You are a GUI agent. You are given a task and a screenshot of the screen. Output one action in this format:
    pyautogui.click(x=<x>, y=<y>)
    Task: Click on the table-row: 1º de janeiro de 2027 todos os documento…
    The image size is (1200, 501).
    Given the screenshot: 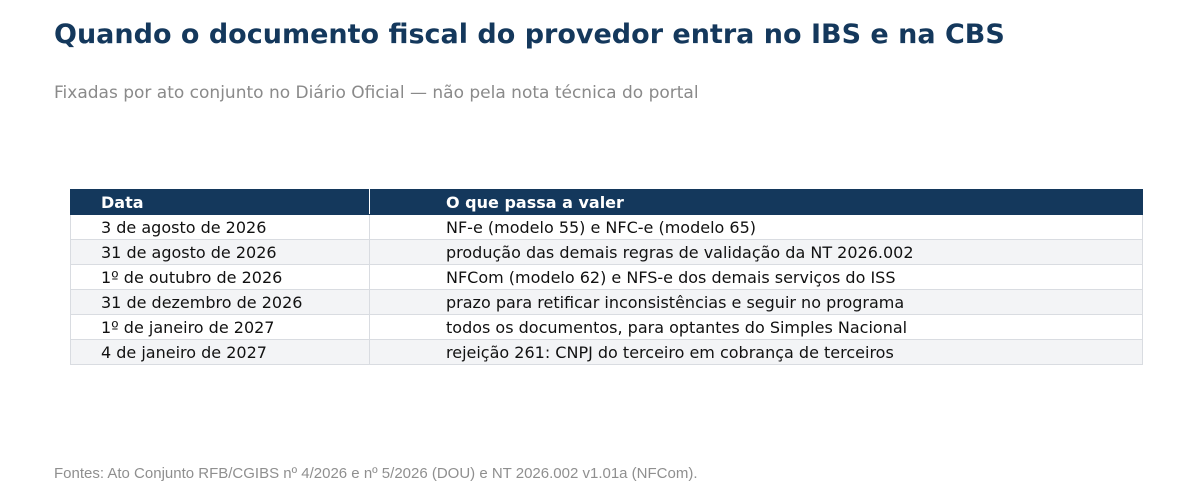 What is the action you would take?
    pyautogui.click(x=606, y=327)
    